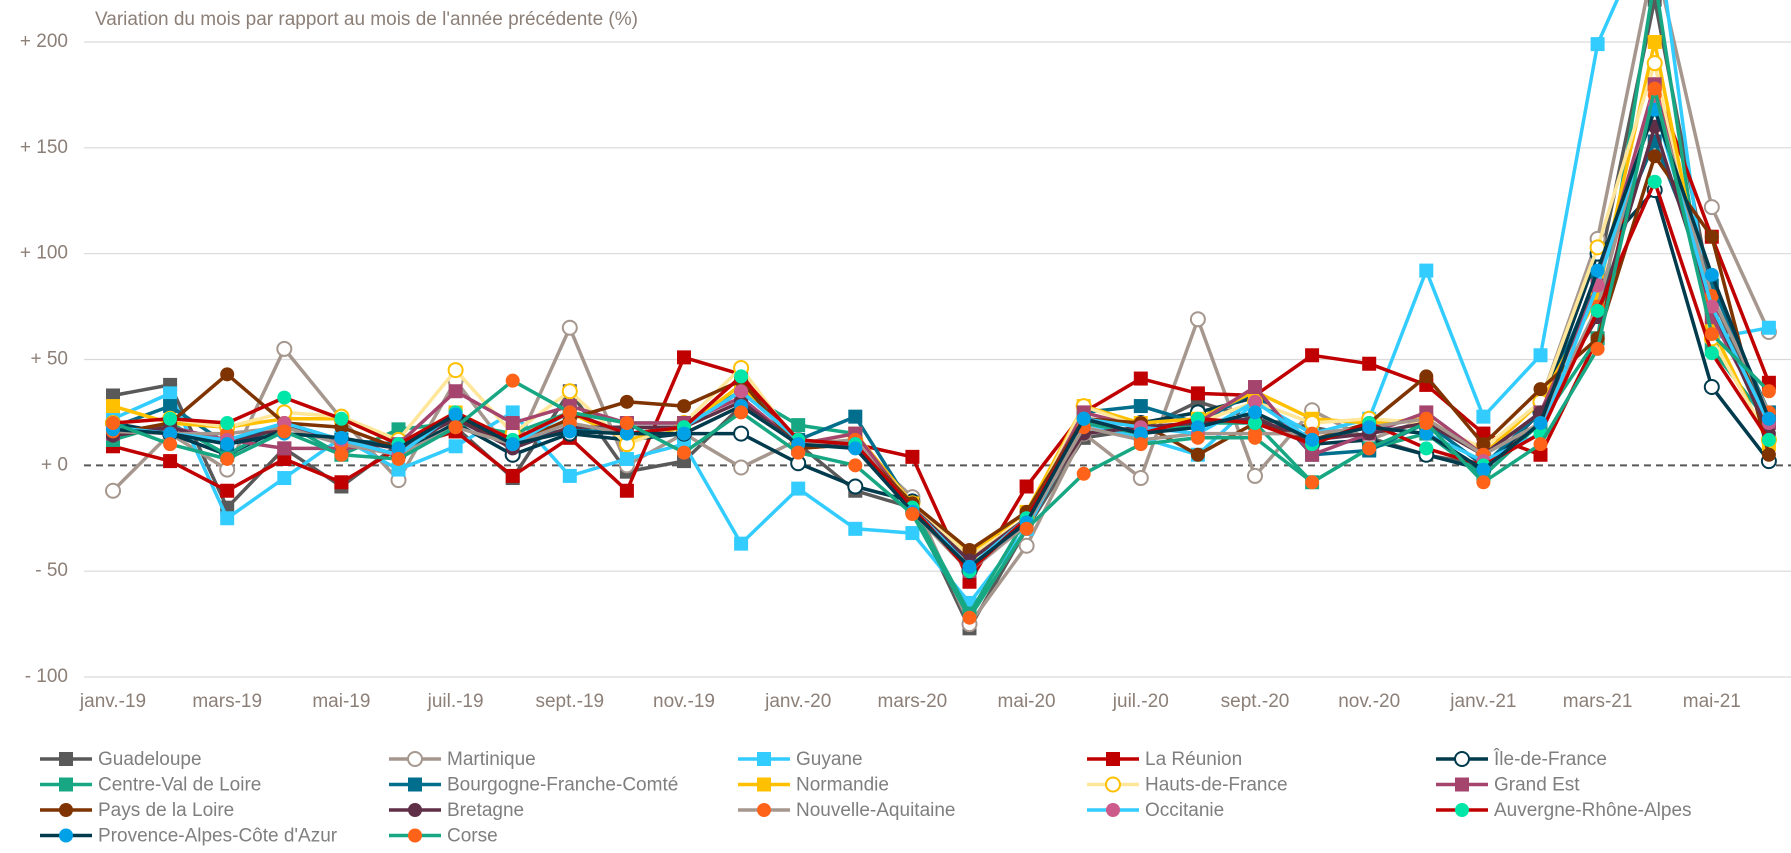 The width and height of the screenshot is (1791, 853). What do you see at coordinates (1184, 810) in the screenshot?
I see `legend-label: Occitanie` at bounding box center [1184, 810].